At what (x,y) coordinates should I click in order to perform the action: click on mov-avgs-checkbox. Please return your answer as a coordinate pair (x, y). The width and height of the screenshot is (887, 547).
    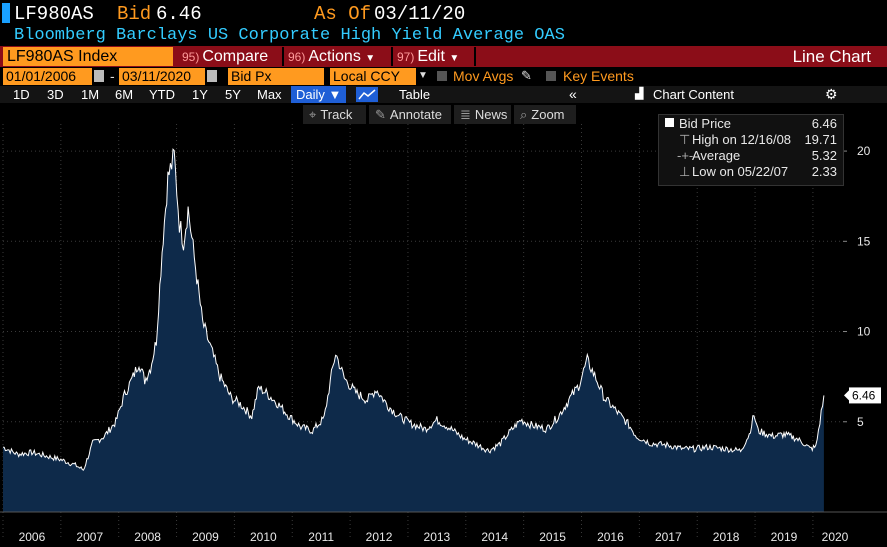
    Looking at the image, I should click on (442, 76).